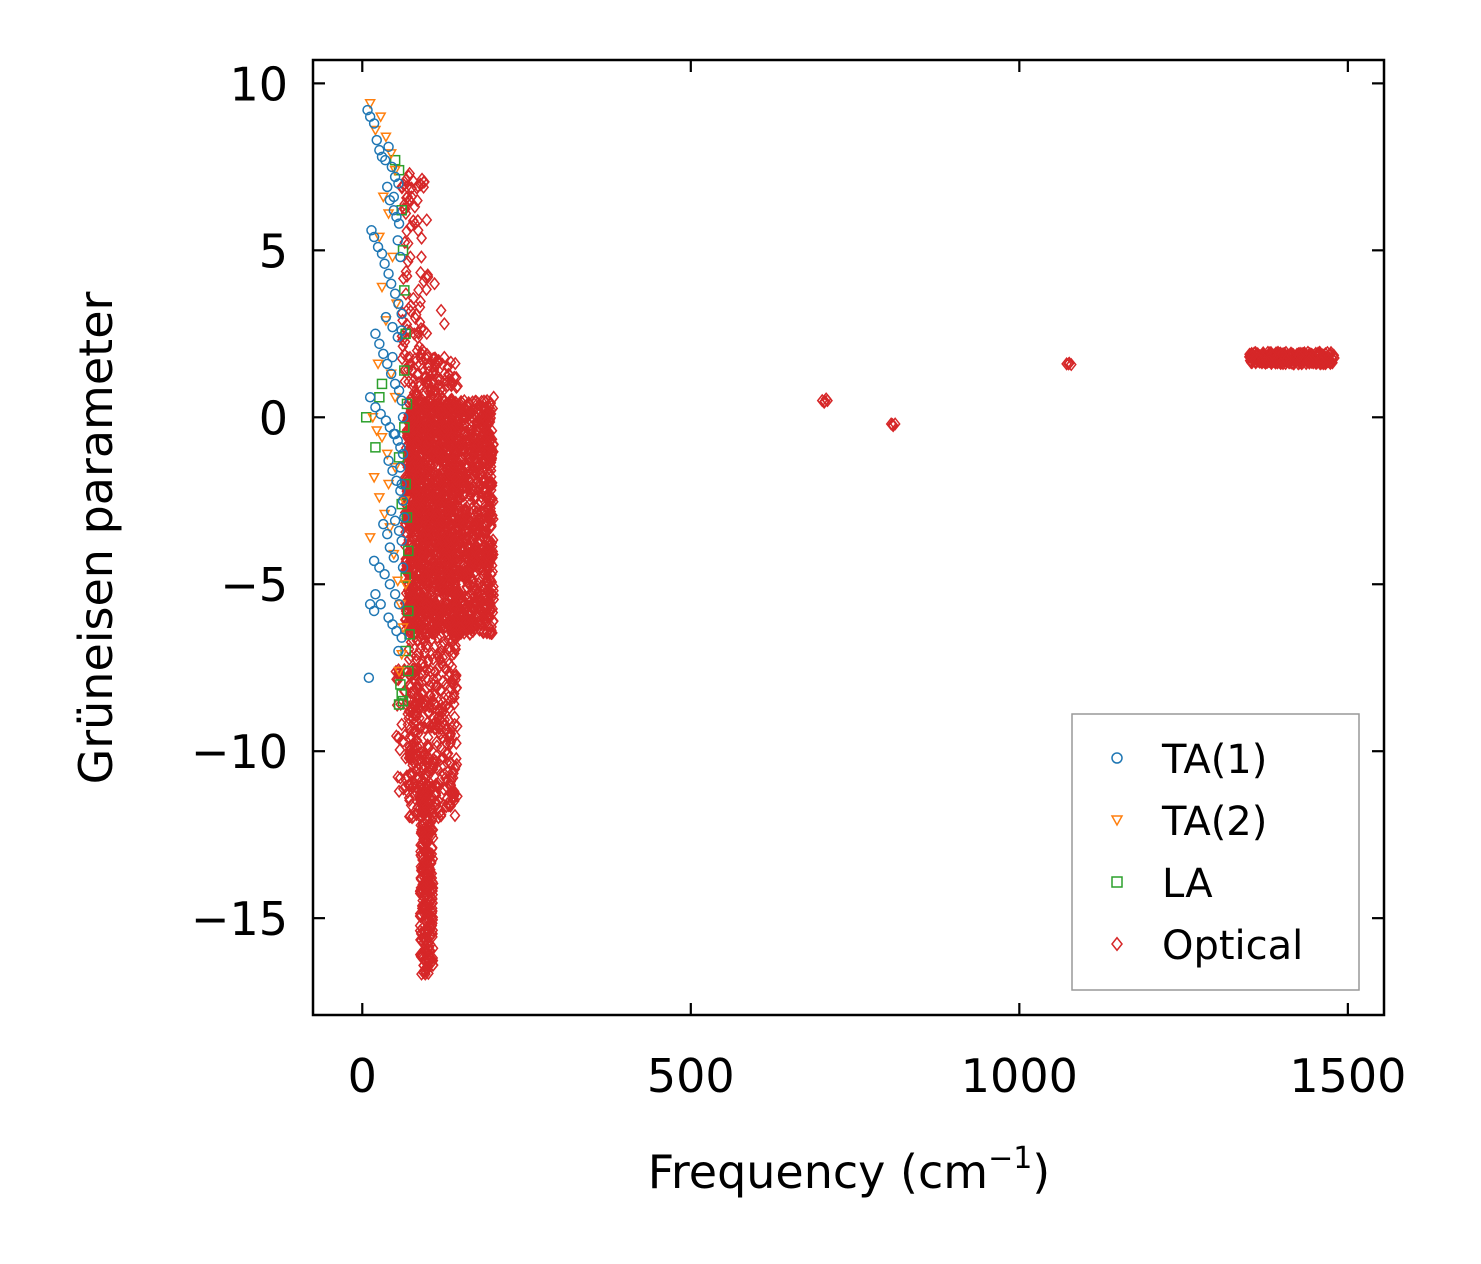  I want to click on x-tick-label: 0, so click(362, 1076).